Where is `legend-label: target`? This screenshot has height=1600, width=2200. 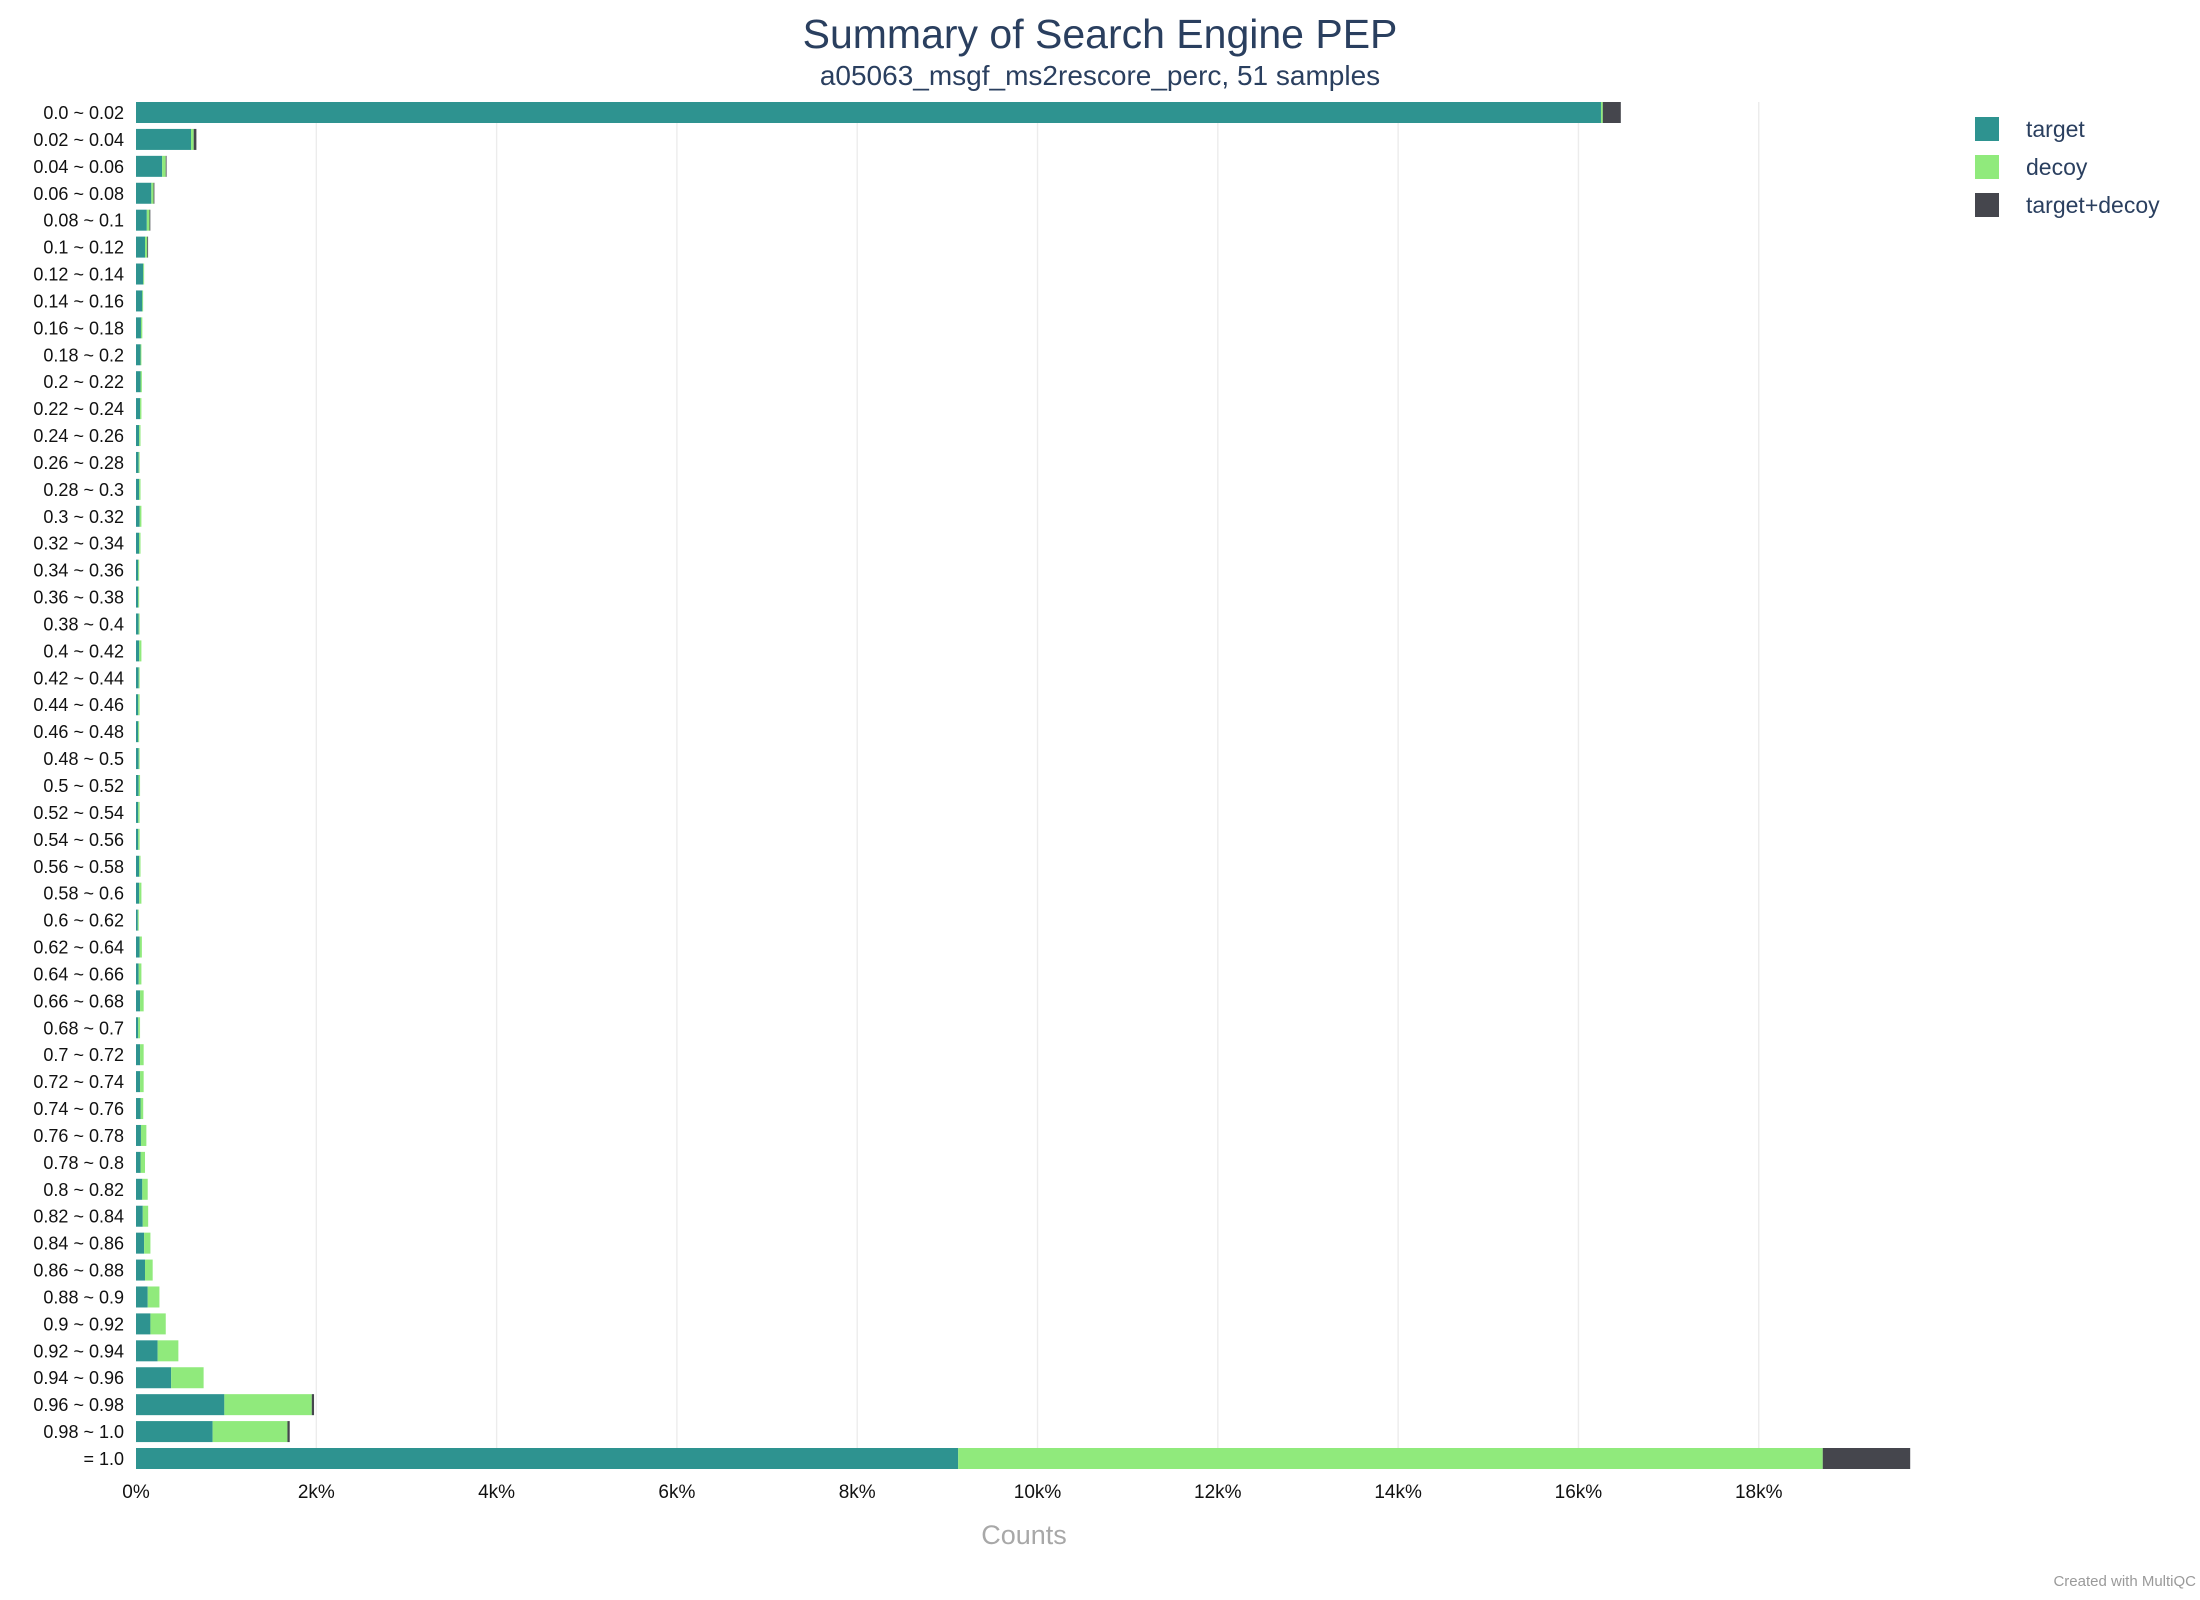 legend-label: target is located at coordinates (2055, 129).